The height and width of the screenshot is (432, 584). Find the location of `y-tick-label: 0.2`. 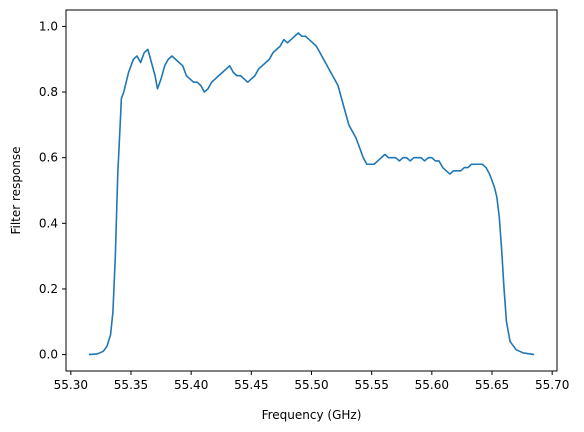

y-tick-label: 0.2 is located at coordinates (48, 289).